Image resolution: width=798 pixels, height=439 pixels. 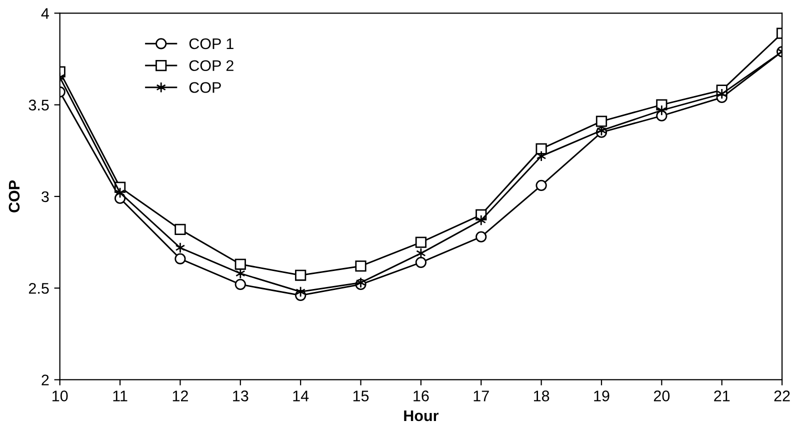 I want to click on x-tick-label: 11, so click(x=120, y=396).